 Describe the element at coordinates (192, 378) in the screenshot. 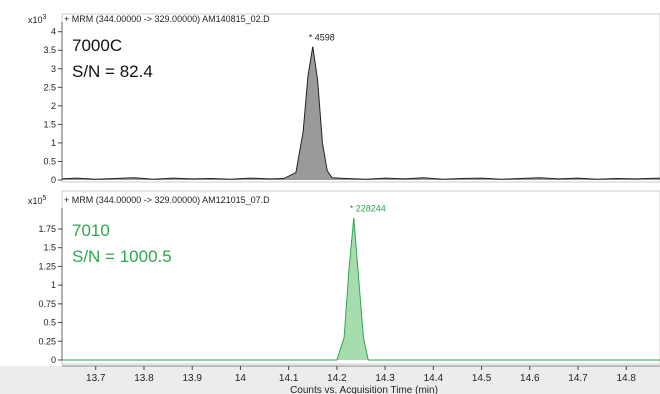

I see `x-tick-label: 13.9` at that location.